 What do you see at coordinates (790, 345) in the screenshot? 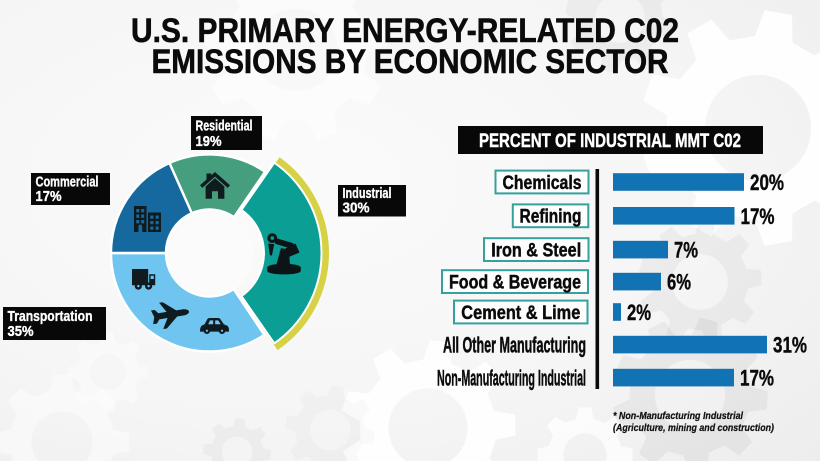
I see `svg-text: 31%` at bounding box center [790, 345].